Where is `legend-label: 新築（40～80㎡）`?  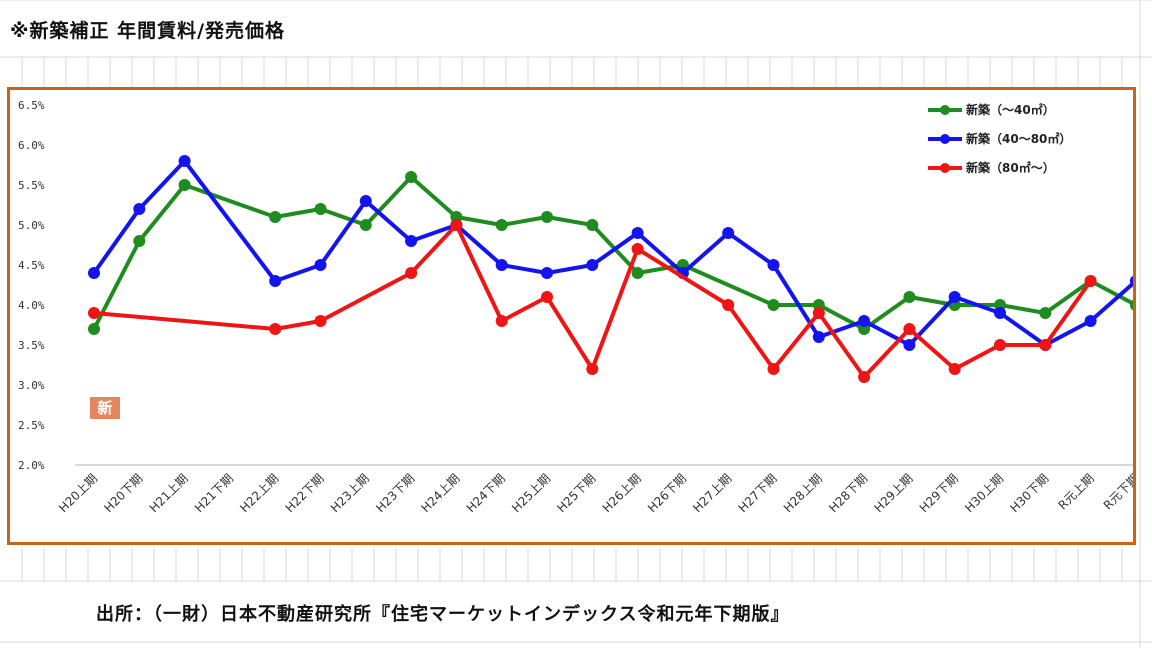 legend-label: 新築（40～80㎡） is located at coordinates (1018, 138).